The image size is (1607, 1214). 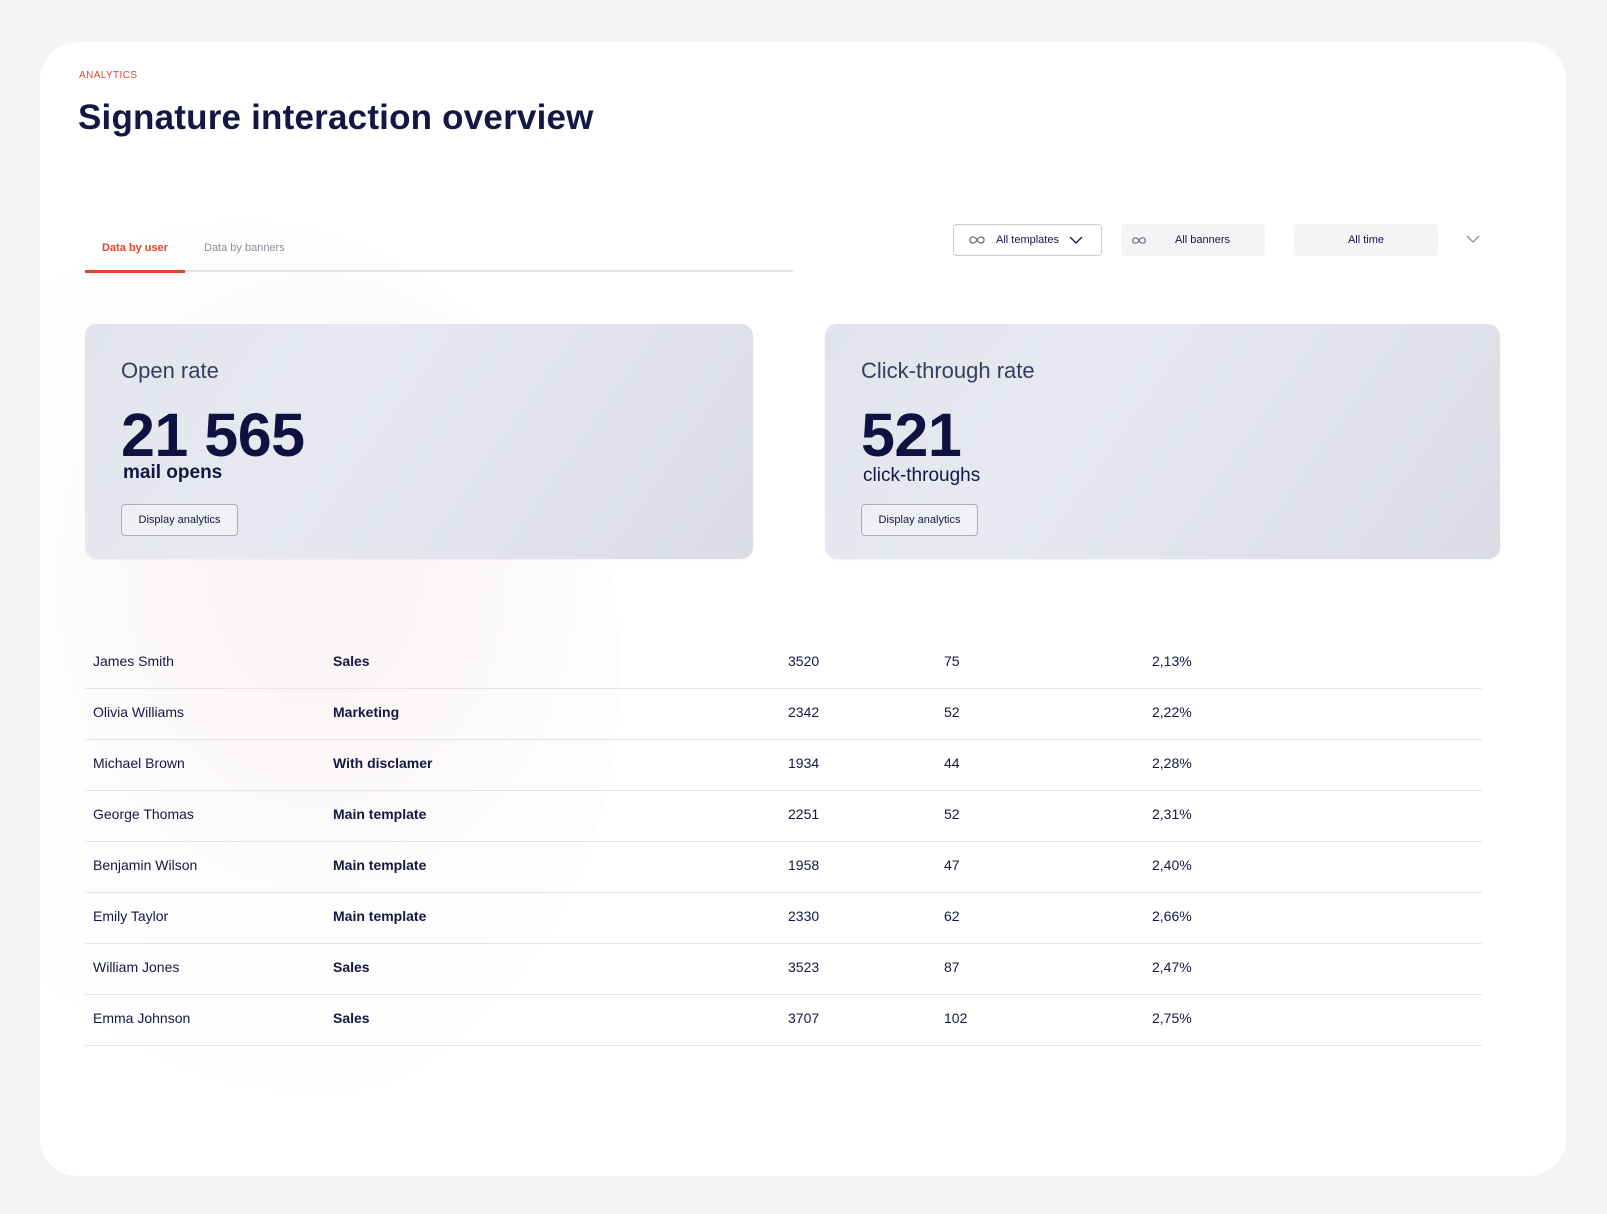 I want to click on clicks-count: 47, so click(x=952, y=865).